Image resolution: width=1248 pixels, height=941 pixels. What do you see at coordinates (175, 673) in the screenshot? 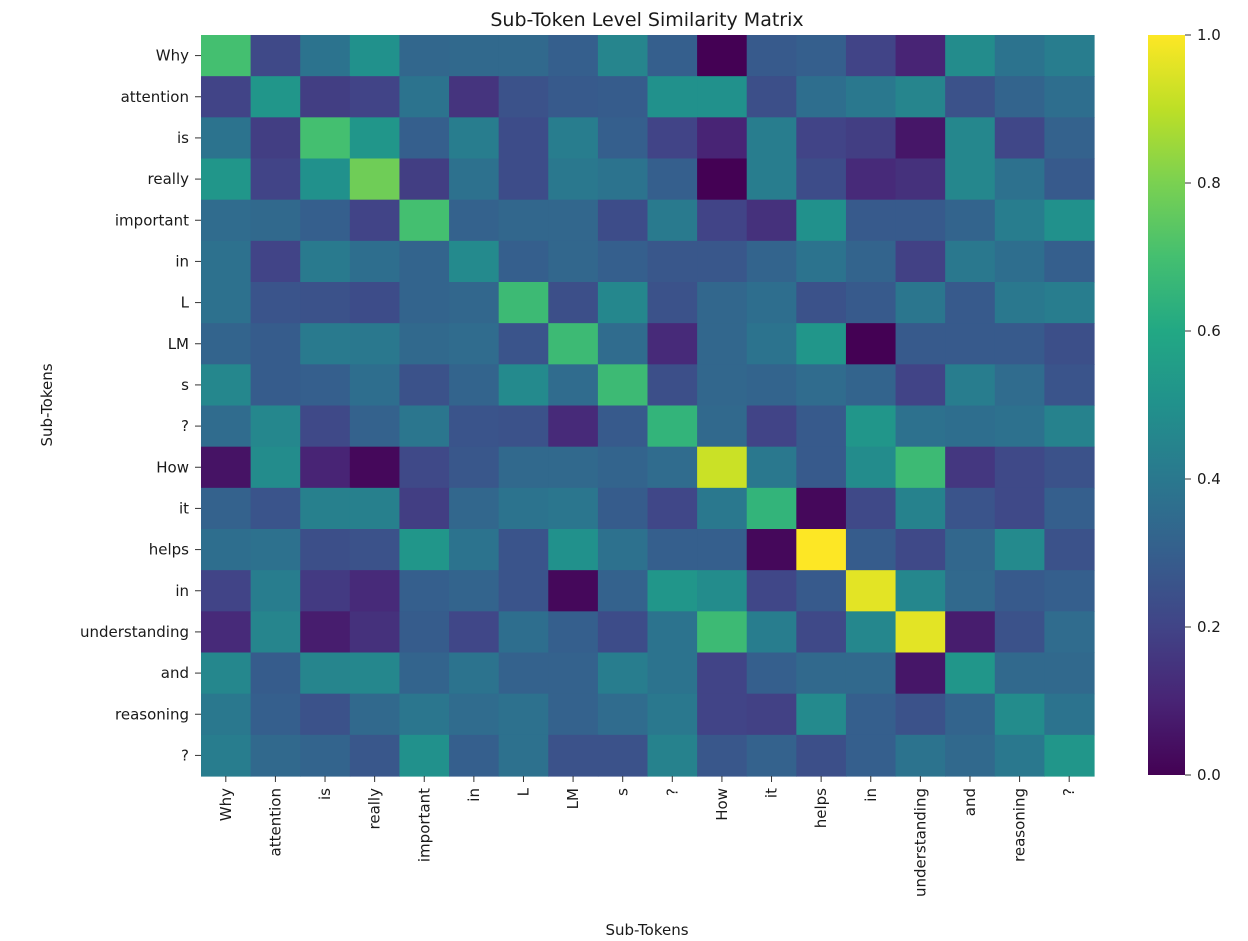
I see `y-tick-label: and` at bounding box center [175, 673].